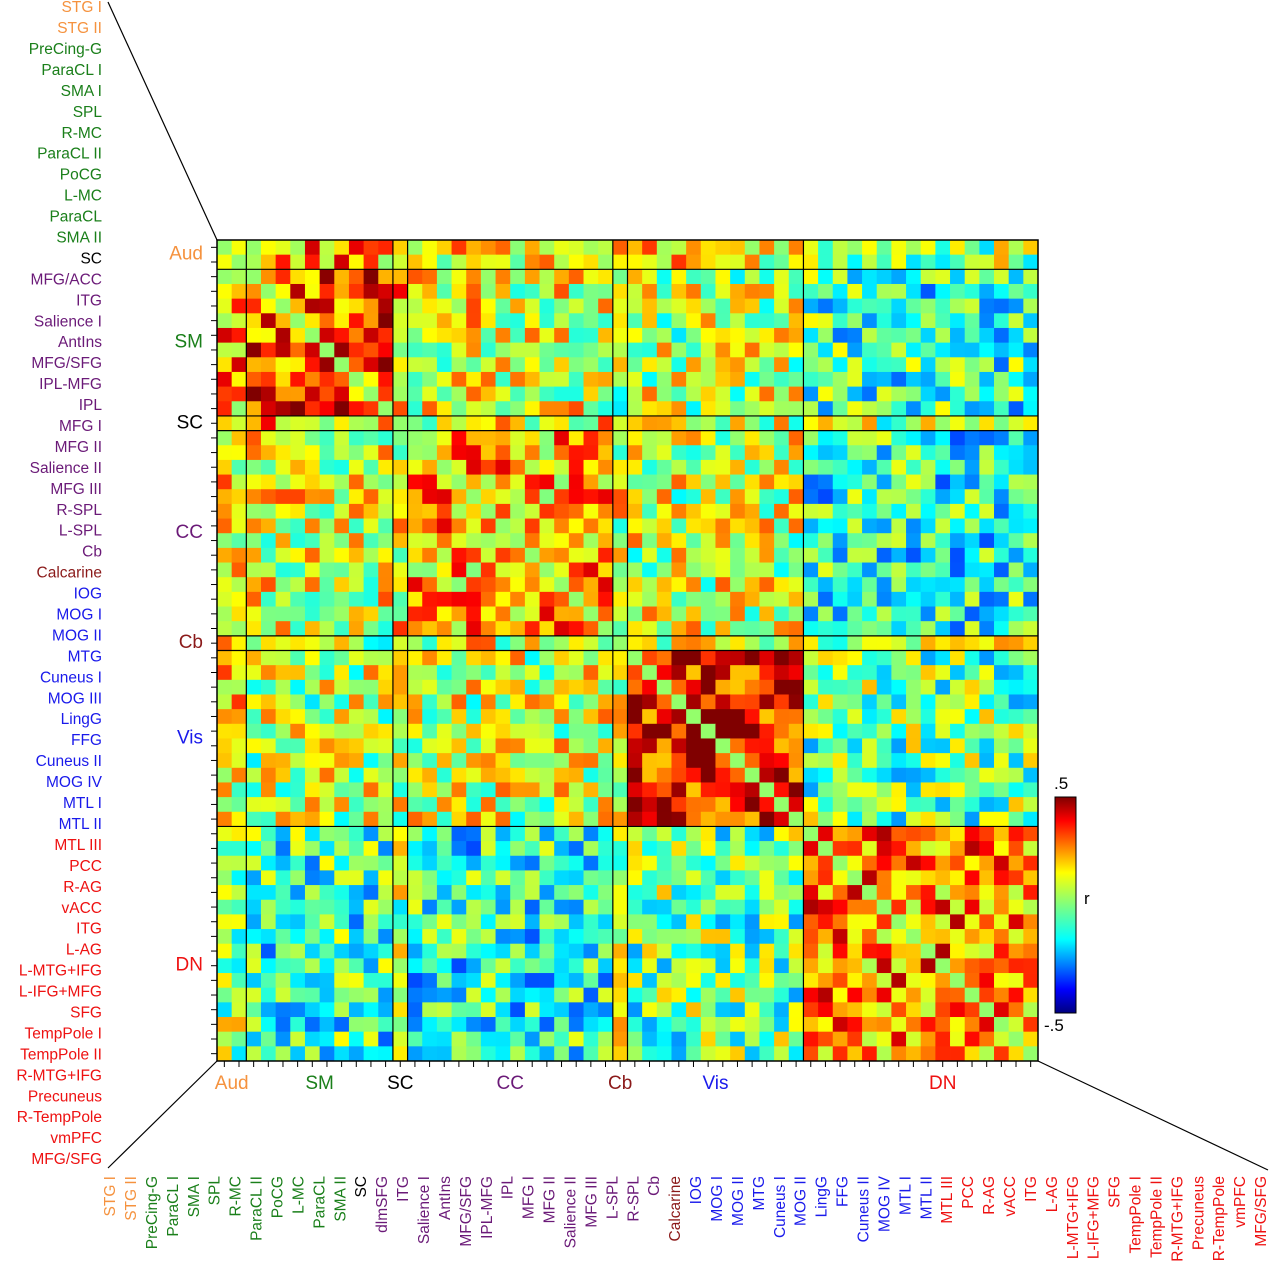 The width and height of the screenshot is (1270, 1280). What do you see at coordinates (424, 1210) in the screenshot?
I see `column-label: Salience I` at bounding box center [424, 1210].